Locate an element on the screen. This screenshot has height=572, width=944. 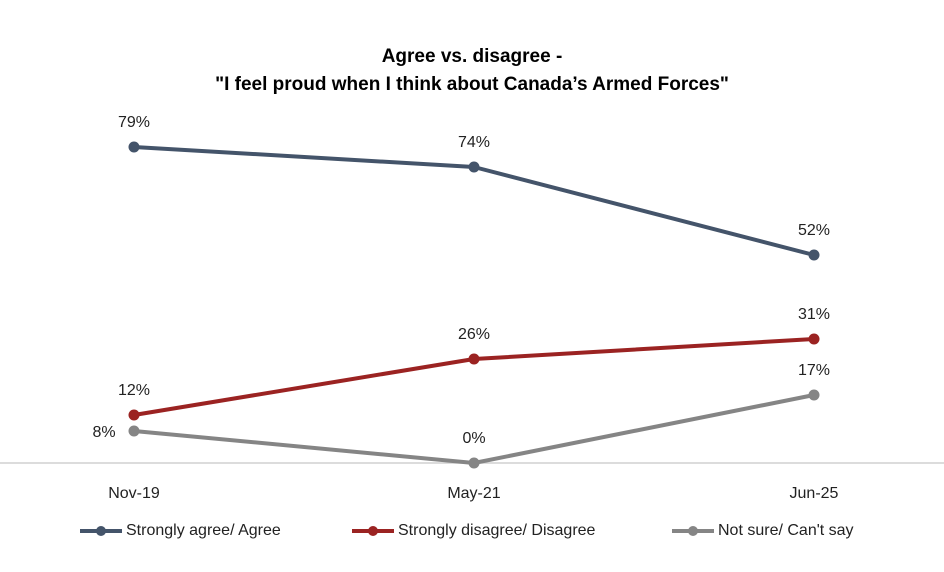
x-tick-label: May-21 is located at coordinates (473, 493).